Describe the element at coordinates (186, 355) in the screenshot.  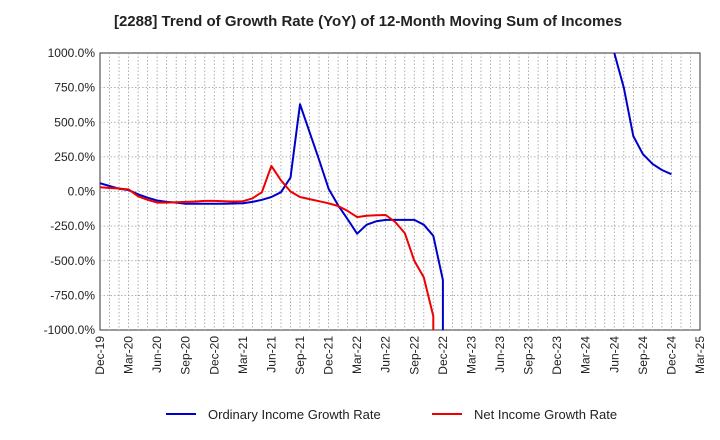
I see `x-tick-label: Sep-20` at that location.